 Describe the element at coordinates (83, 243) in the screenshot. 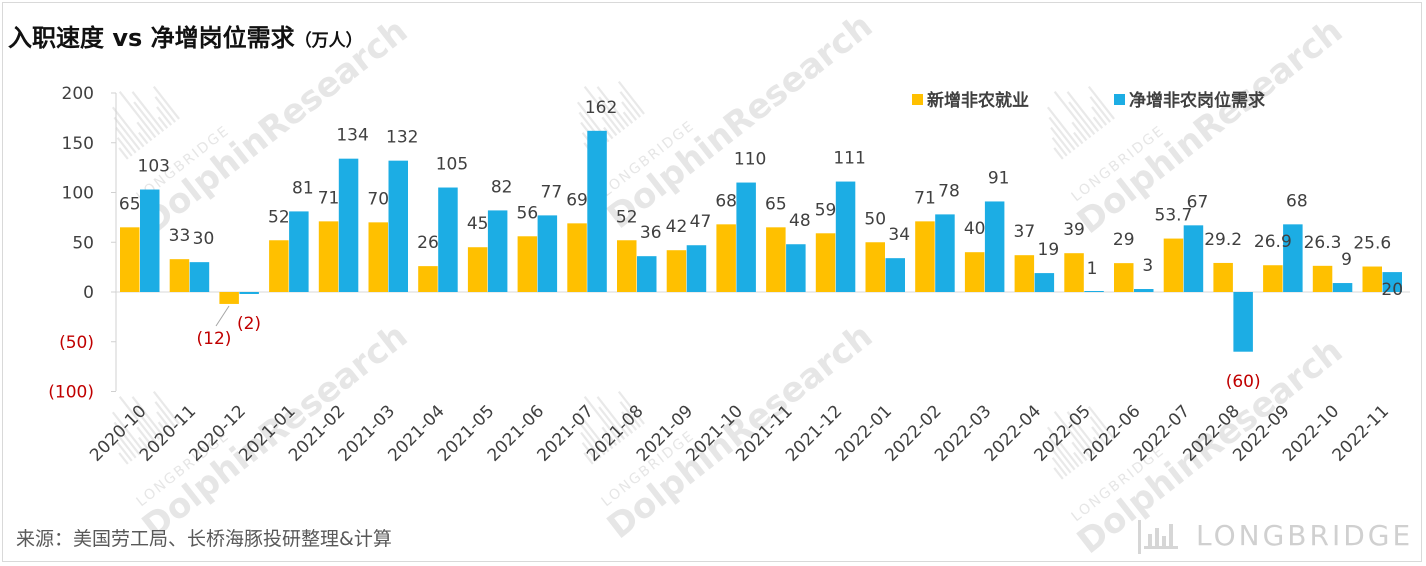

I see `y-tick-label: 50` at that location.